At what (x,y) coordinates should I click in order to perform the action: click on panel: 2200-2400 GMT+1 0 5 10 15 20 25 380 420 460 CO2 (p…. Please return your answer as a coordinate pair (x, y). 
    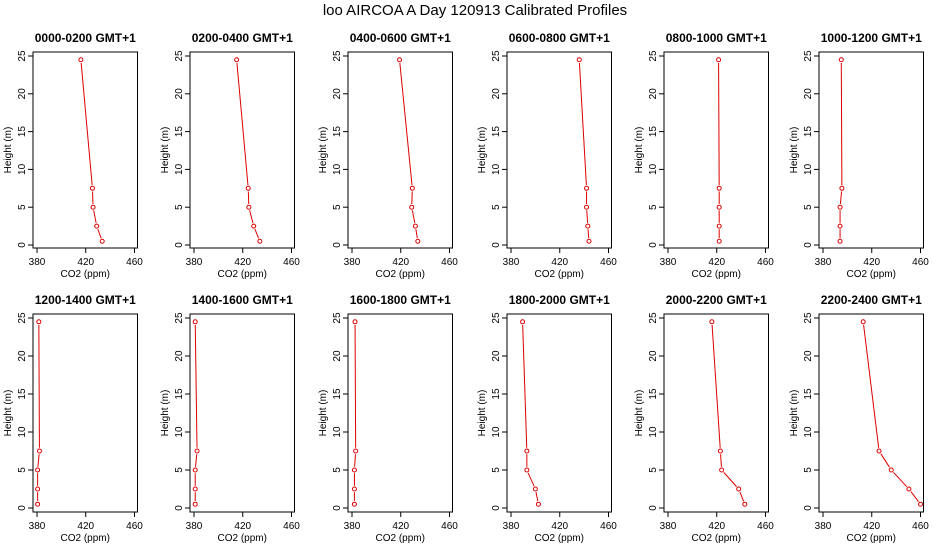
    Looking at the image, I should click on (859, 418).